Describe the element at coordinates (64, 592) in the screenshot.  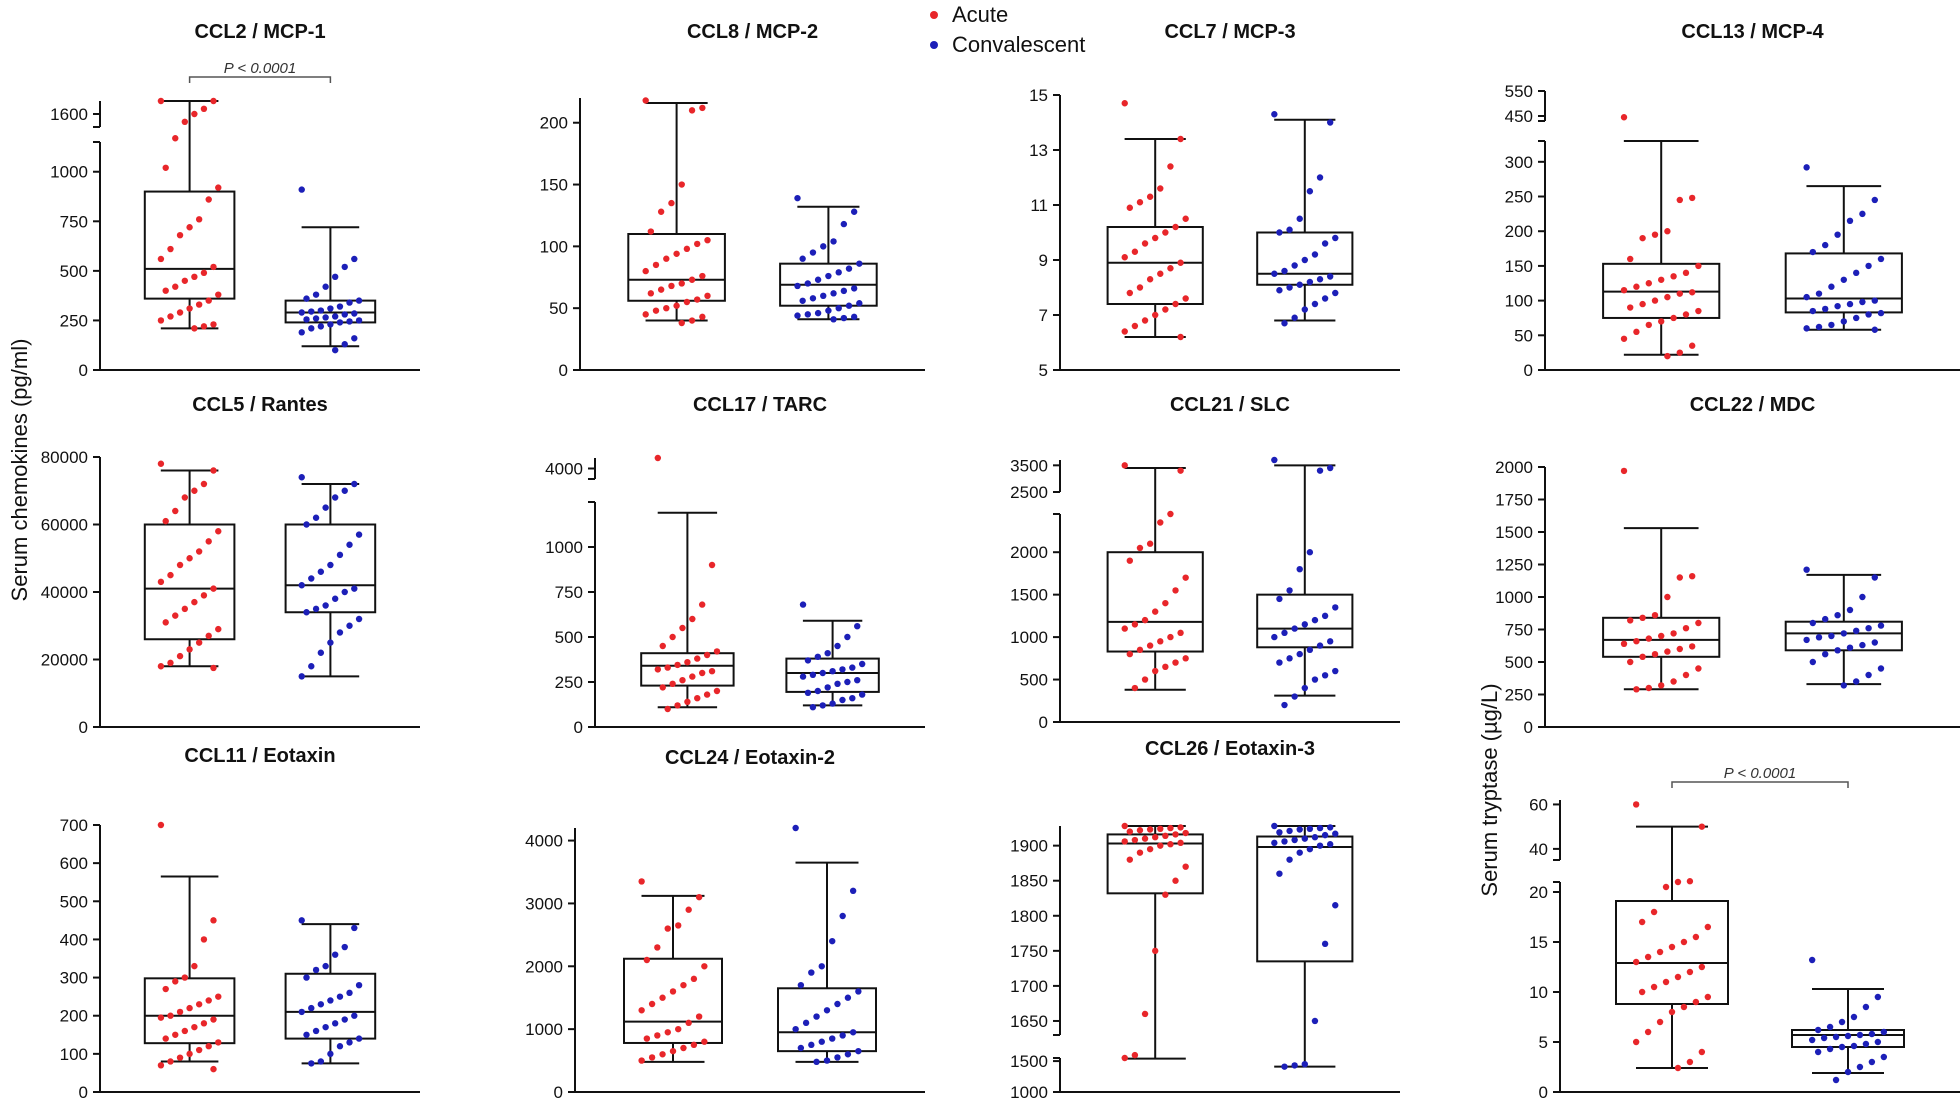
I see `y-tick-label: 40000` at that location.